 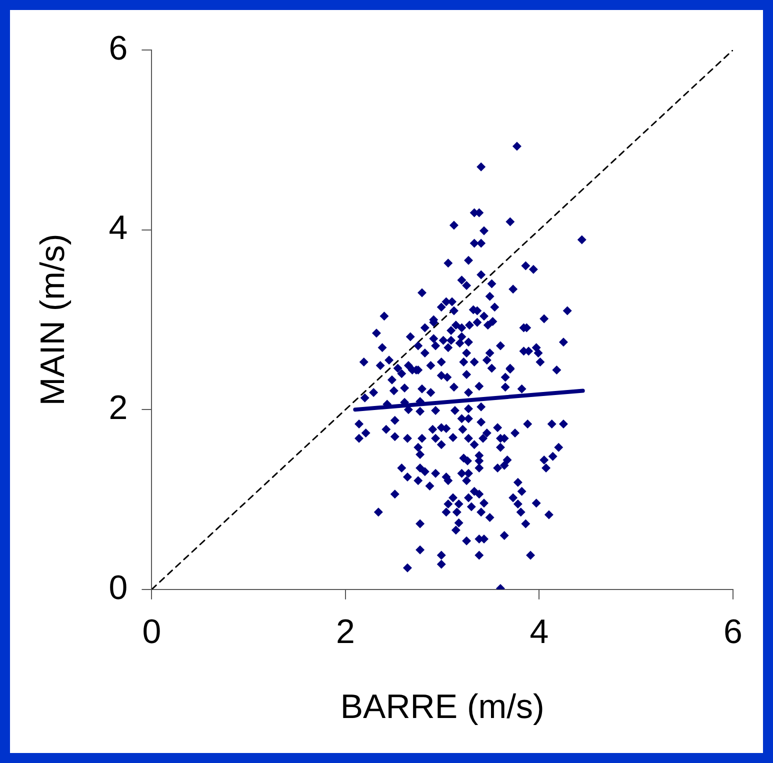 I want to click on x-tick-label: 6, so click(x=733, y=632).